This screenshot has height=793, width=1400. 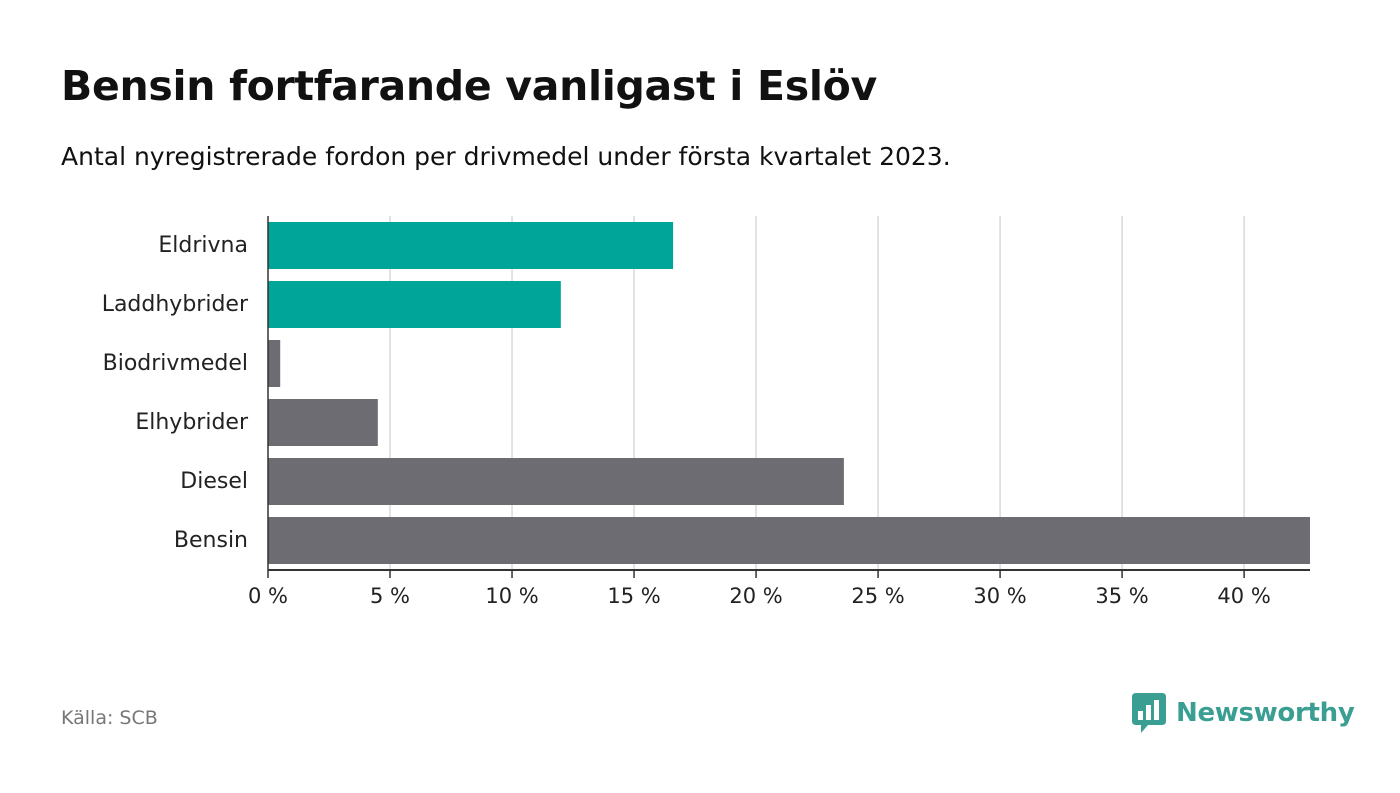 What do you see at coordinates (471, 245) in the screenshot?
I see `bar-eldrivna` at bounding box center [471, 245].